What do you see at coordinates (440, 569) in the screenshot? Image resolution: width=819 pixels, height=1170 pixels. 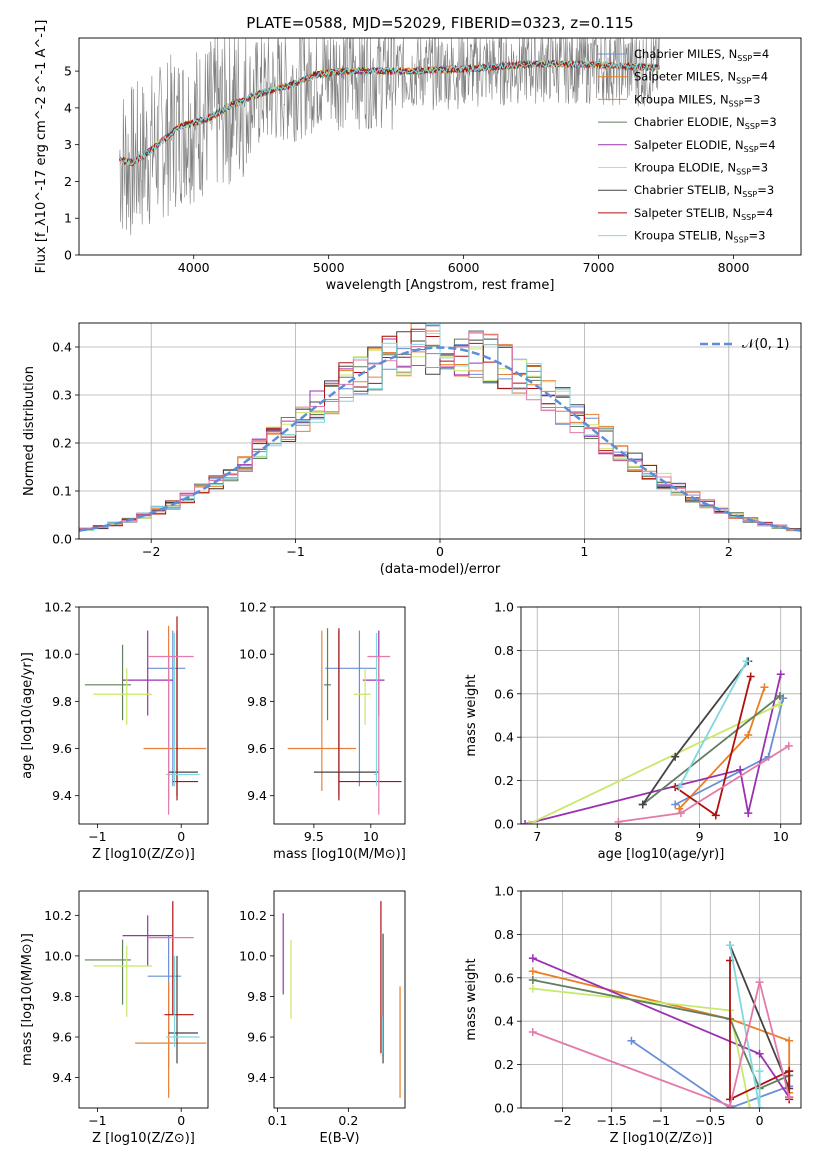 I see `x-axis-label: (data-model)/error` at bounding box center [440, 569].